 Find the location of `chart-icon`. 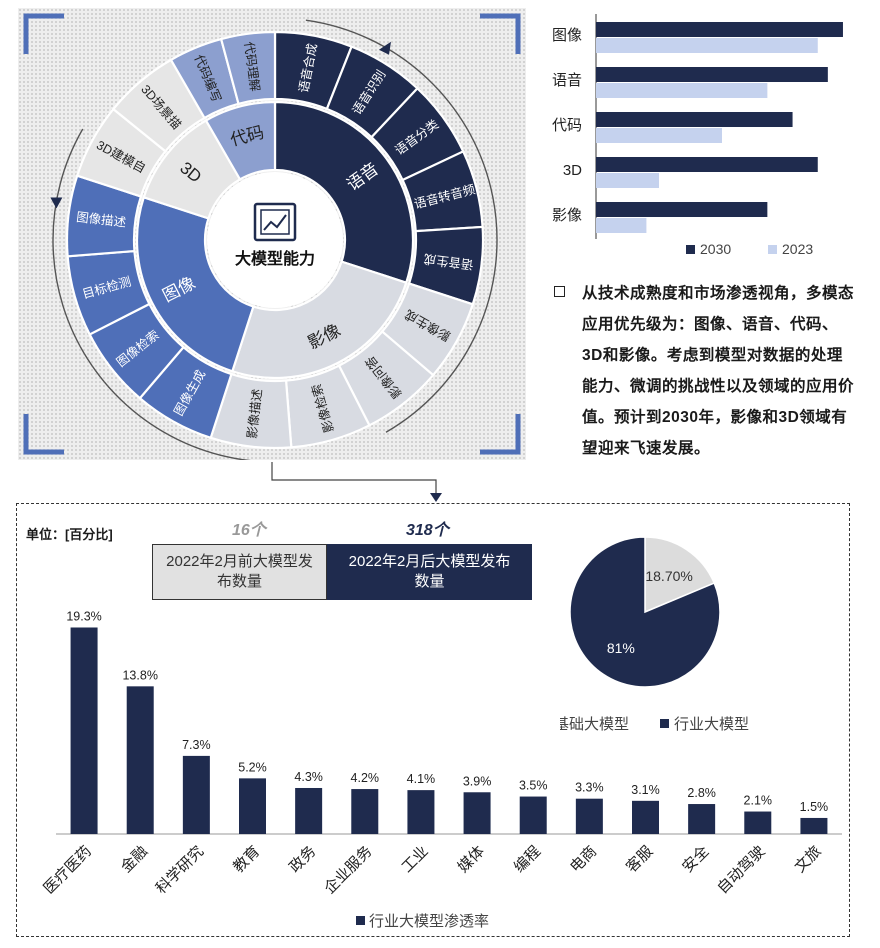

chart-icon is located at coordinates (275, 222).